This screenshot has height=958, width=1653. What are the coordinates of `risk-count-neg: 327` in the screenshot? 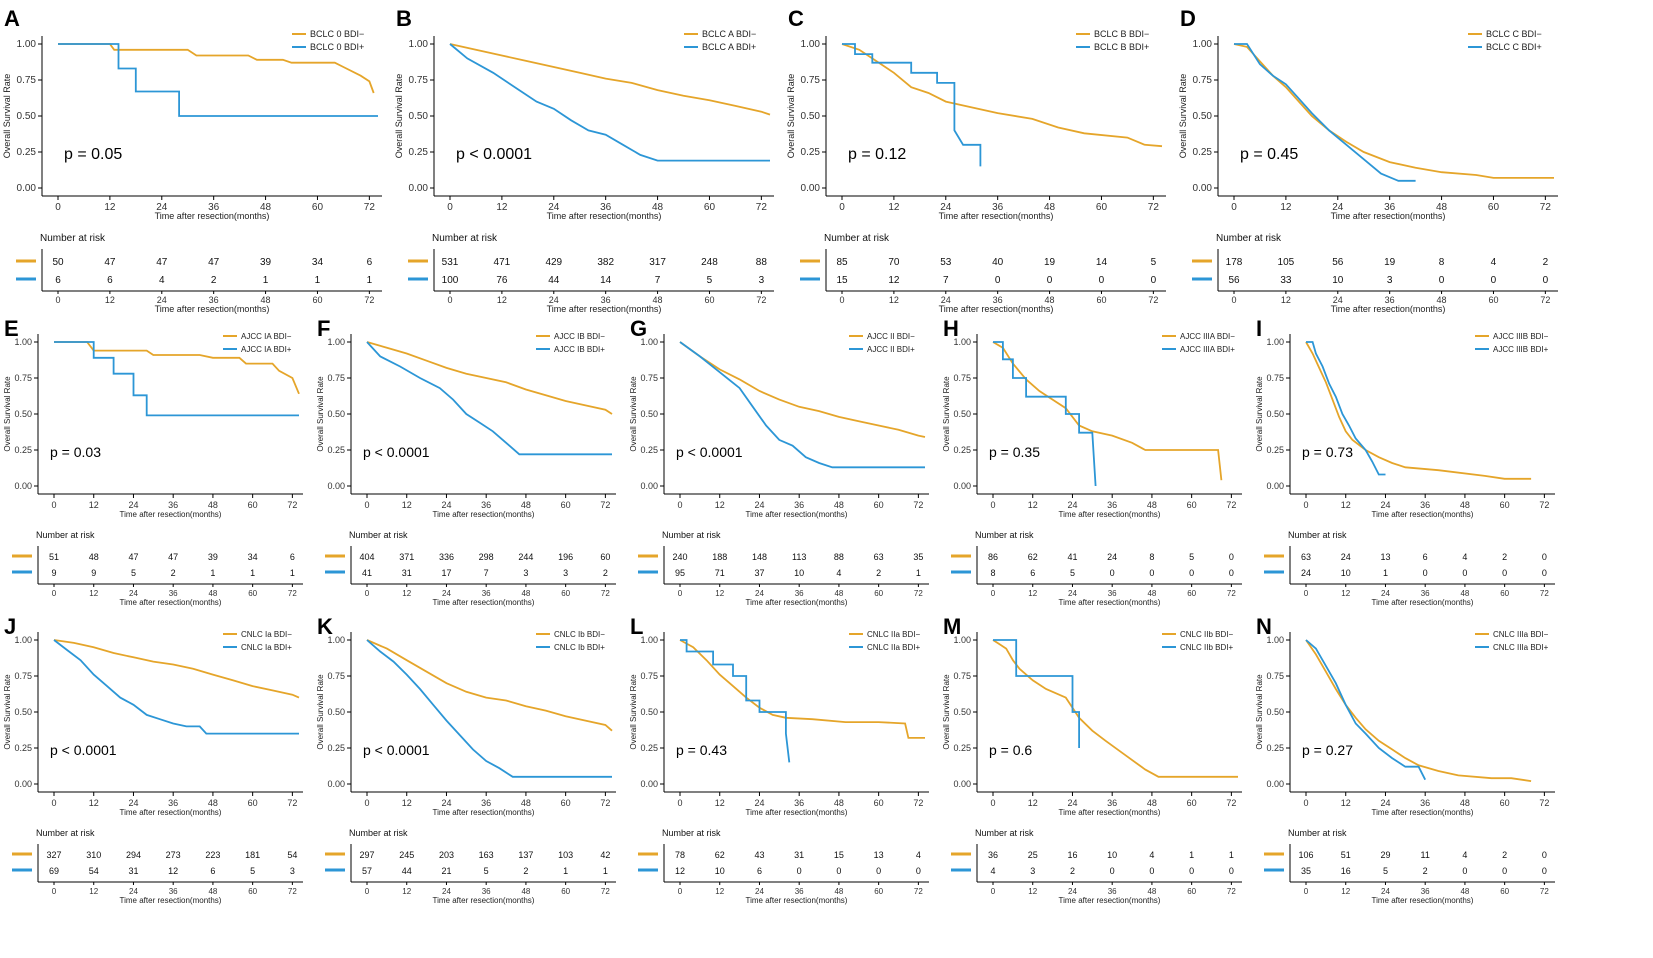 It's located at (53, 855).